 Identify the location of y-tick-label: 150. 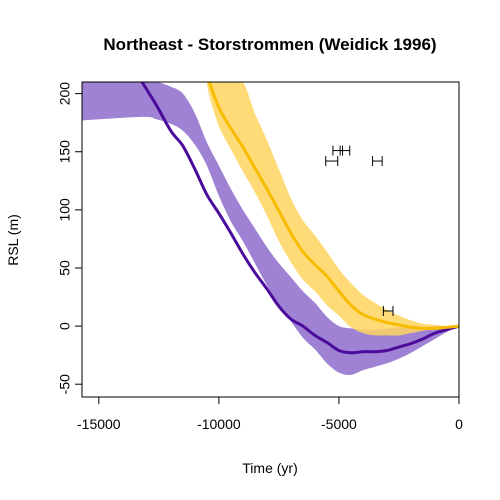
(65, 152).